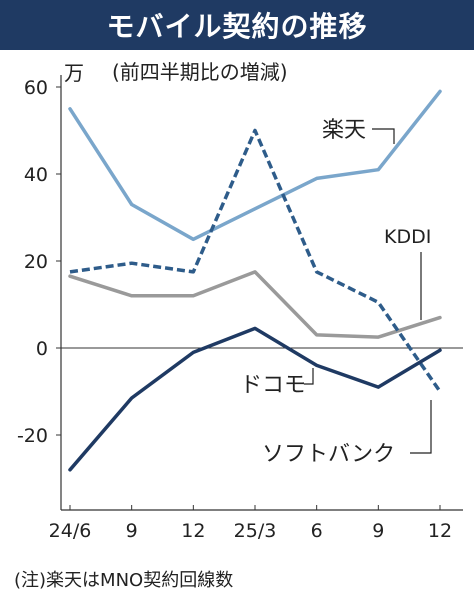  What do you see at coordinates (200, 72) in the screenshot?
I see `chart-subtitle: (前四半期比の増減)` at bounding box center [200, 72].